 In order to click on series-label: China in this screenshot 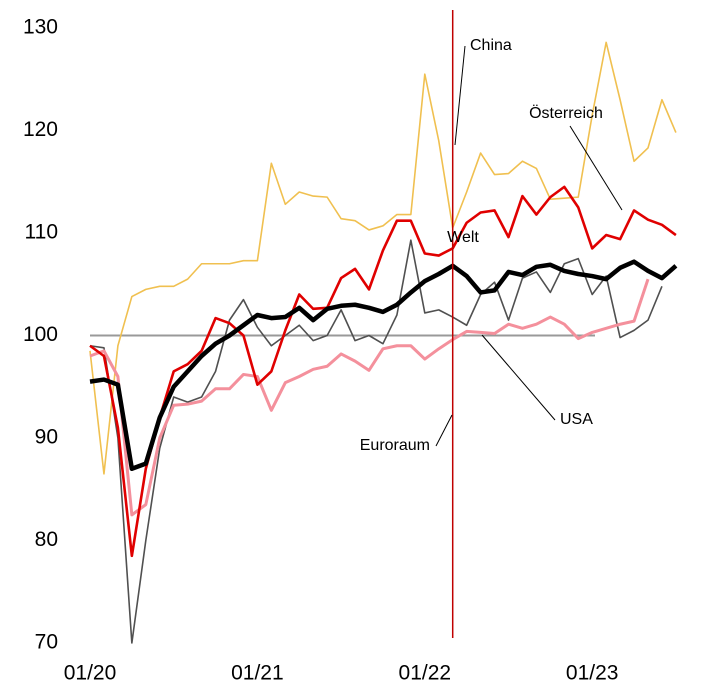, I will do `click(491, 45)`.